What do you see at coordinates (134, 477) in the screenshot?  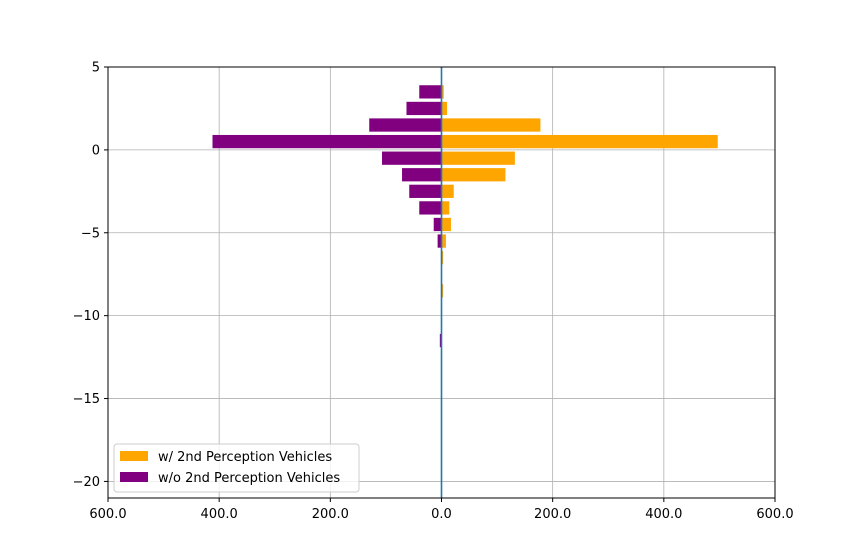 I see `legend-swatch-without-2nd` at bounding box center [134, 477].